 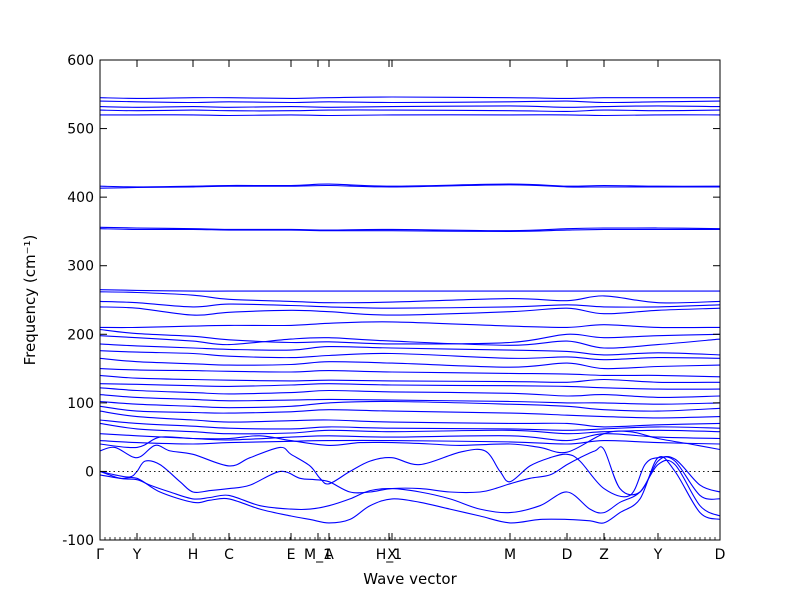 What do you see at coordinates (229, 555) in the screenshot?
I see `x-tick-label: C` at bounding box center [229, 555].